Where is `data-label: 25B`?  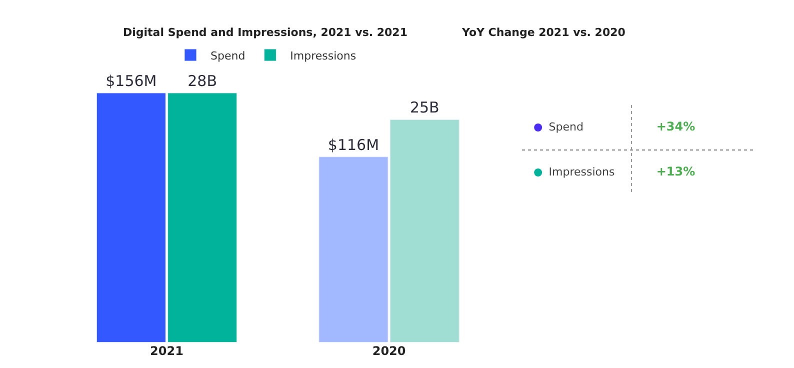
data-label: 25B is located at coordinates (425, 107).